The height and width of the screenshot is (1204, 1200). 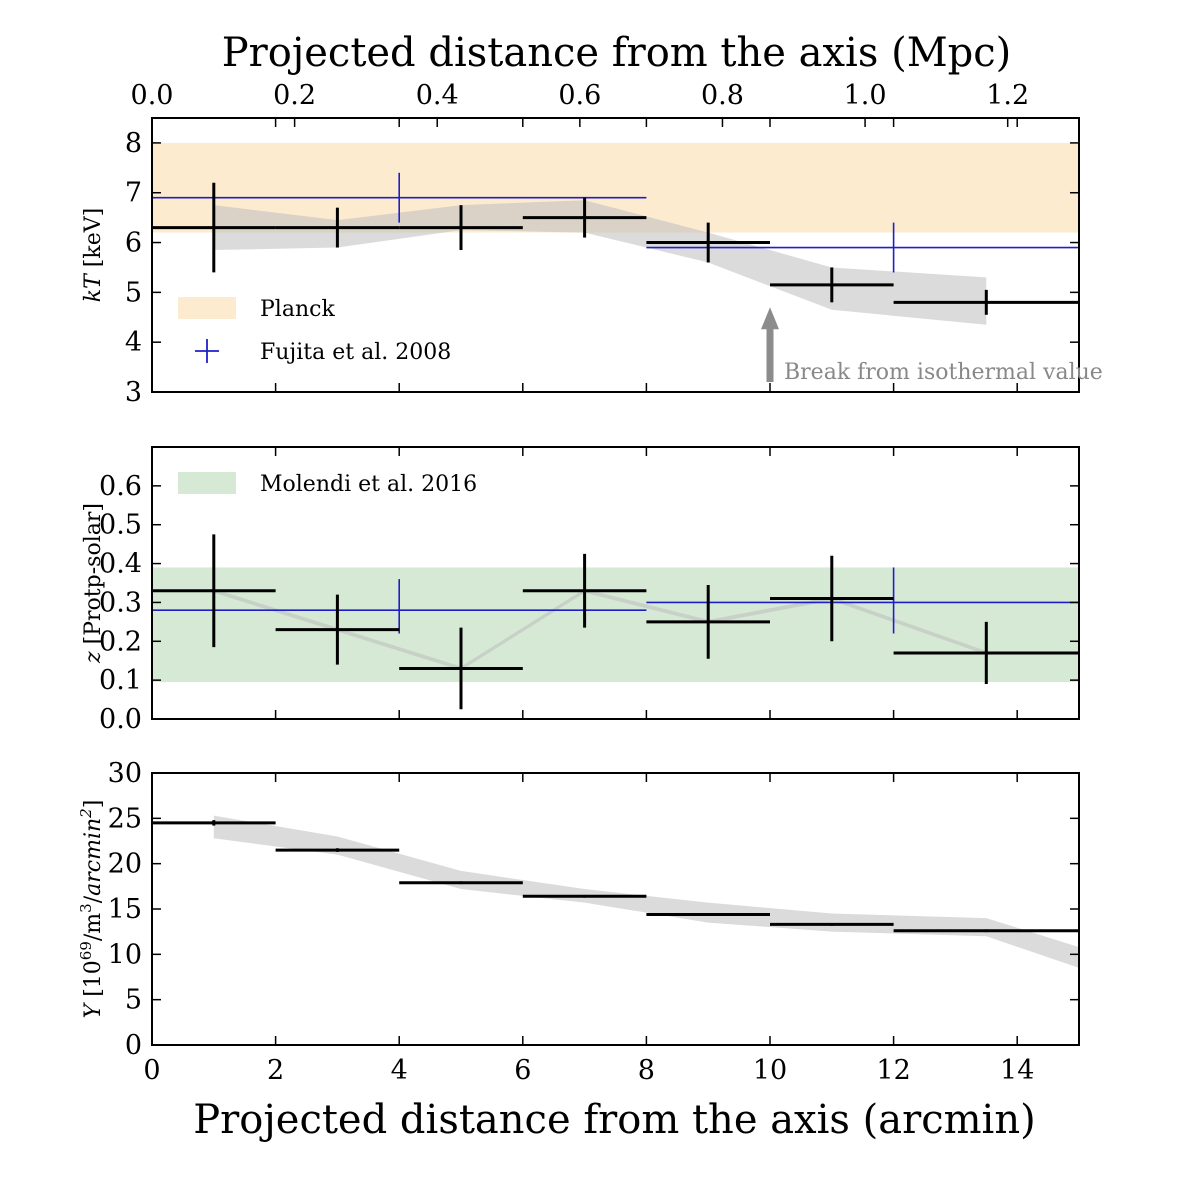 What do you see at coordinates (93, 255) in the screenshot?
I see `y-axis-label-kT: kT [keV]` at bounding box center [93, 255].